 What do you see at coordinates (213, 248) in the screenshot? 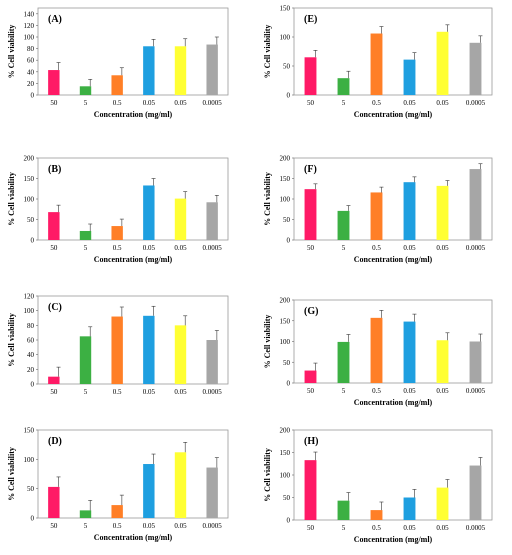
I see `panel-b-x-tick-label-6: 0.0005` at bounding box center [213, 248].